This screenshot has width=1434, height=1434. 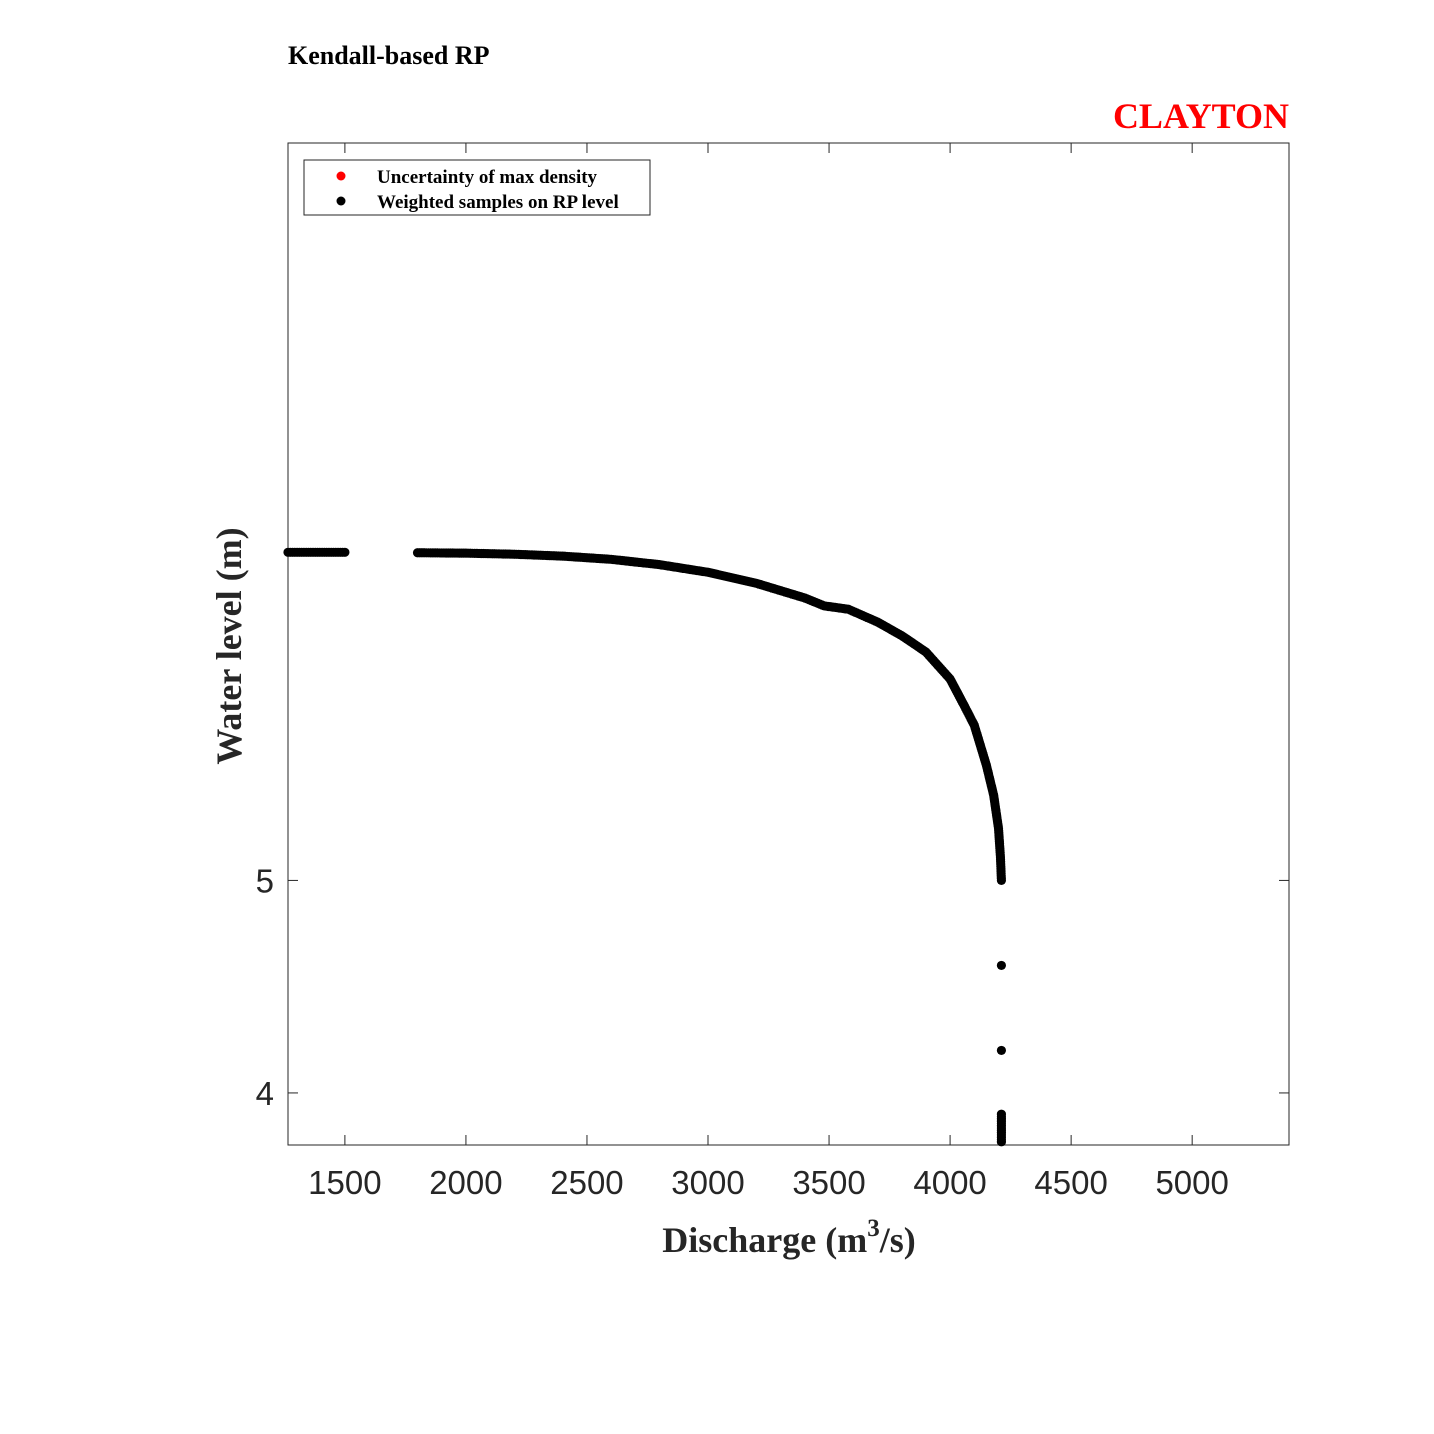 I want to click on x-axis-label: Discharge (m3/s), so click(x=788, y=1237).